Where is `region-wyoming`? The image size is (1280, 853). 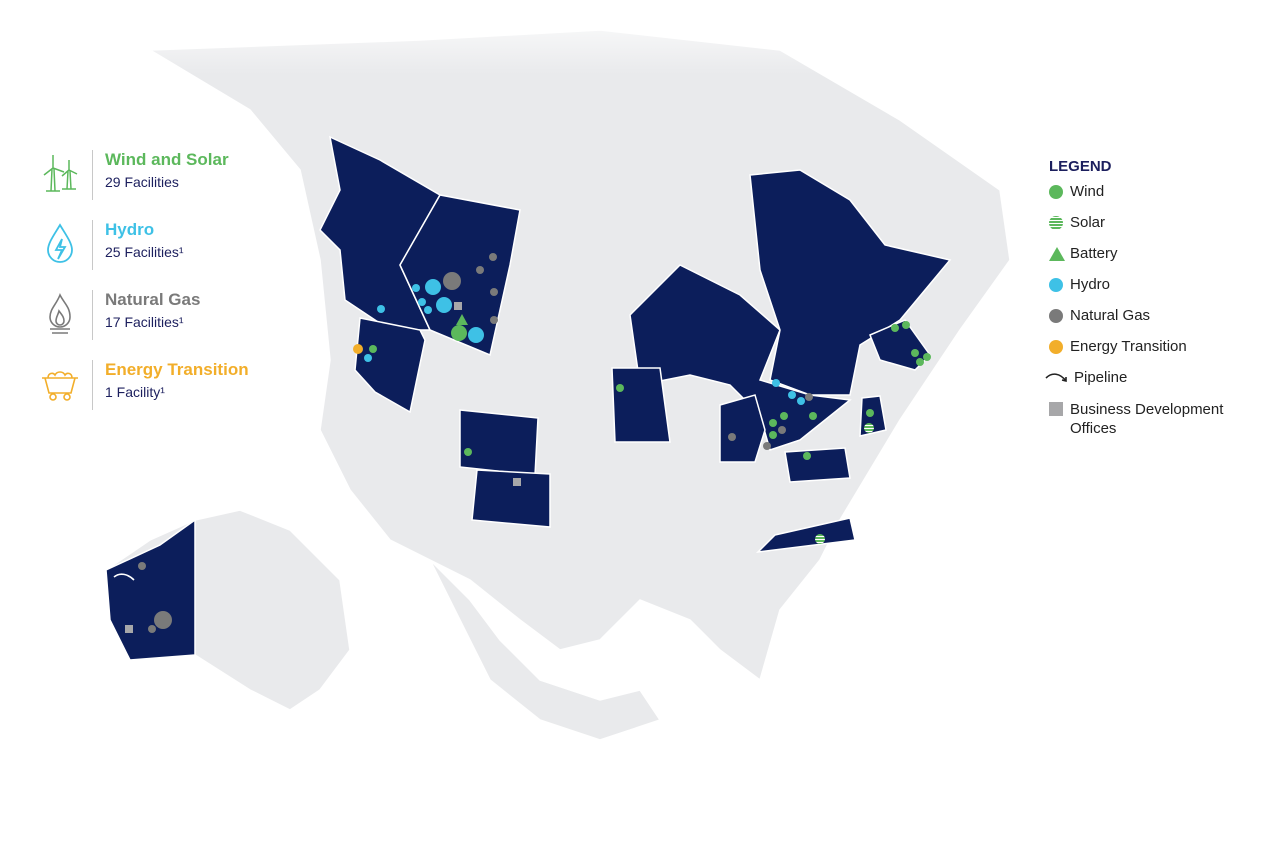 region-wyoming is located at coordinates (499, 442).